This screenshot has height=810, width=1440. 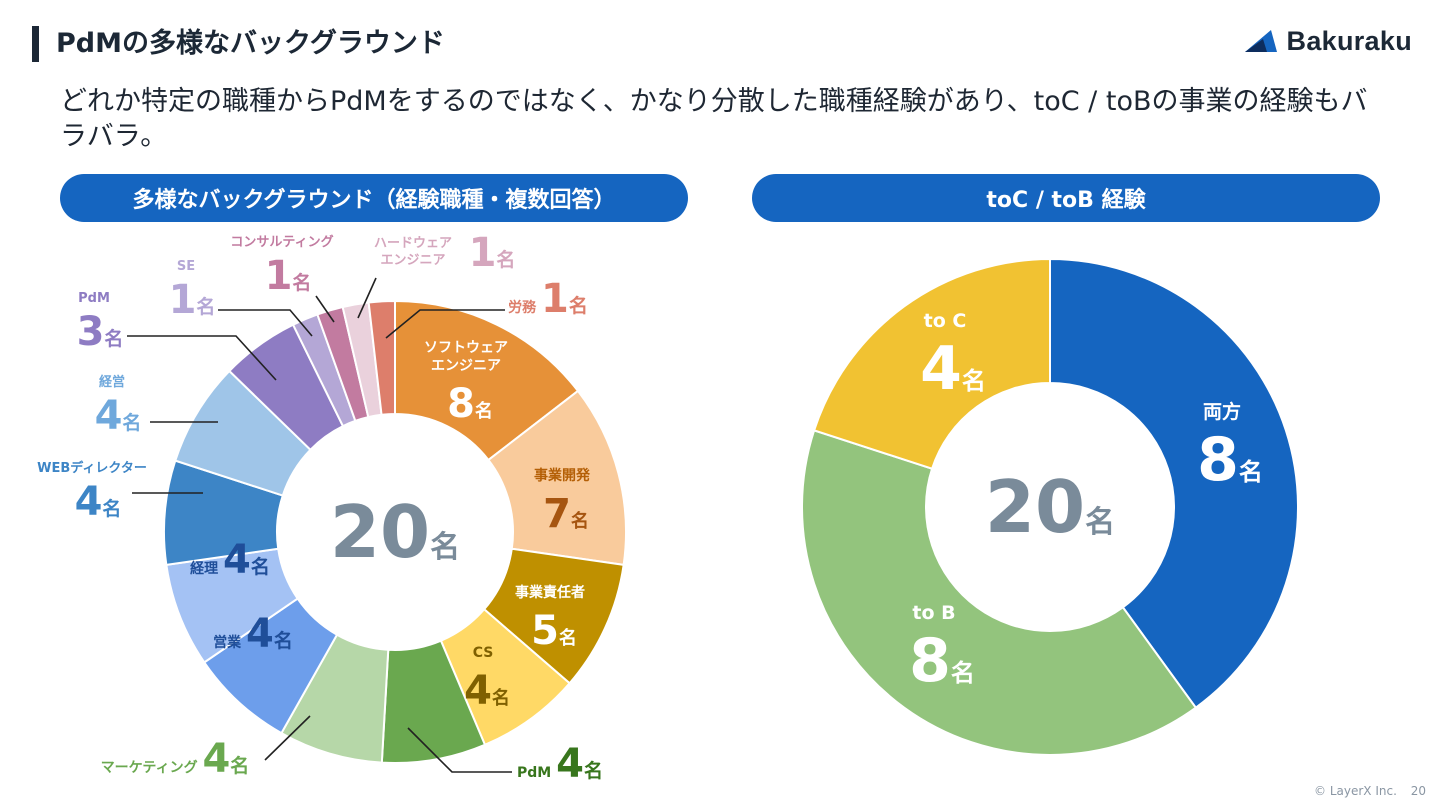 I want to click on leader-roumu, so click(x=445, y=324).